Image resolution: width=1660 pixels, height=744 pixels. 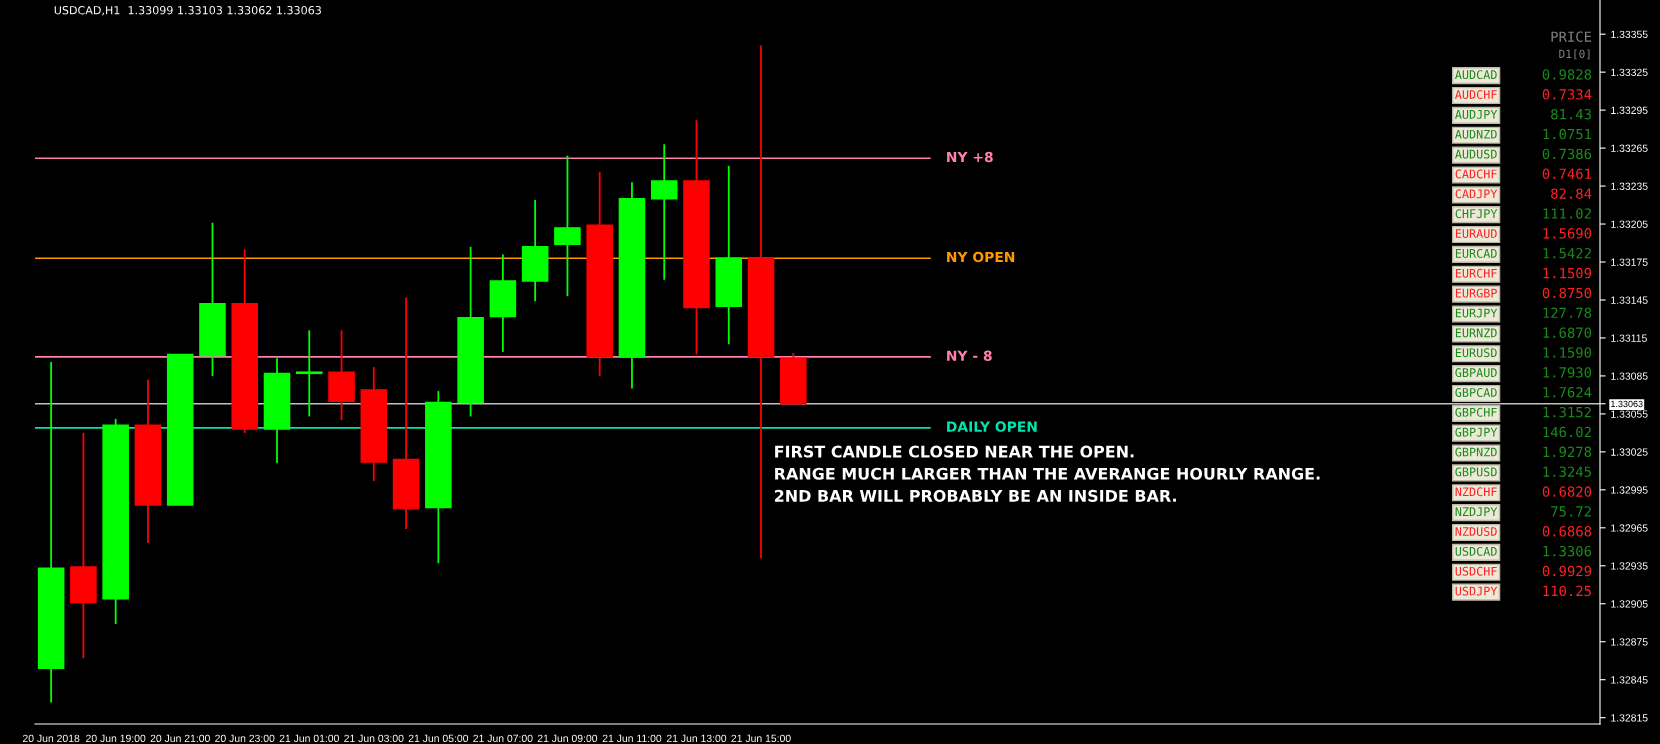 I want to click on y-tick-label: 1.32935, so click(x=1629, y=566).